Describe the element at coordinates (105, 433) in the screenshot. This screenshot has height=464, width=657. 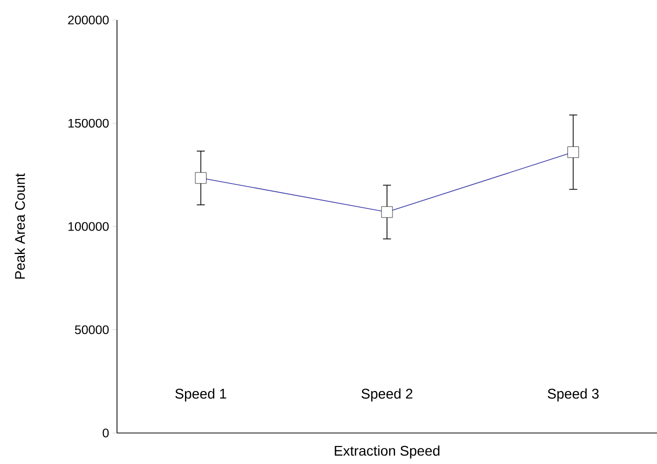
I see `y-tick-label: 0` at that location.